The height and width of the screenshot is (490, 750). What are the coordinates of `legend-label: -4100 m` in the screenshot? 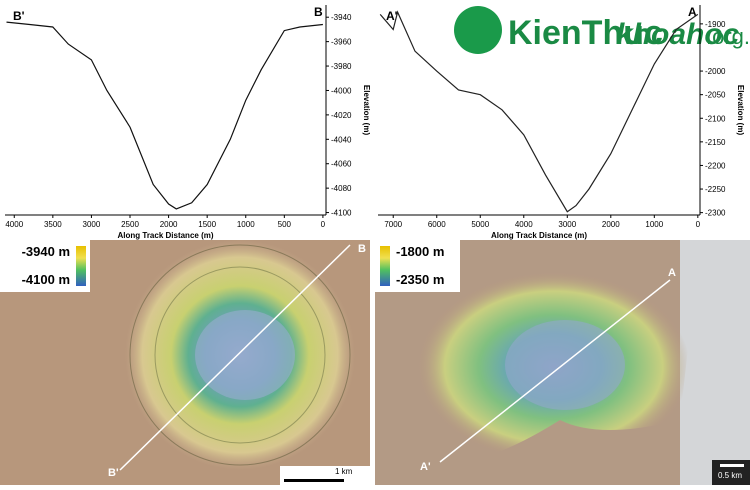 It's located at (46, 279).